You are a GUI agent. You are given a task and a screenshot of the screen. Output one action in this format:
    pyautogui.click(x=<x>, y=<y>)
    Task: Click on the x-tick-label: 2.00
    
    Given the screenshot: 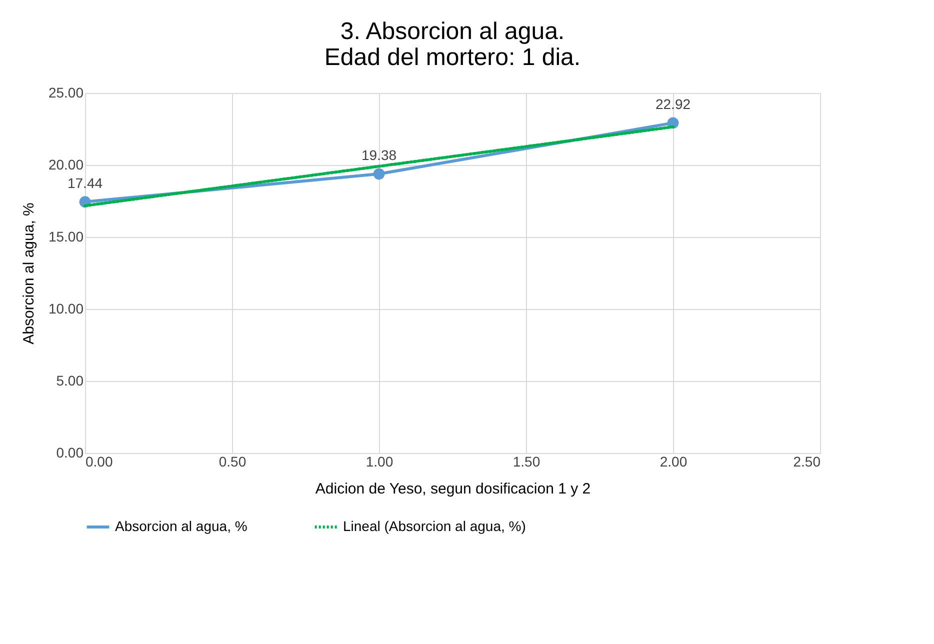 What is the action you would take?
    pyautogui.click(x=674, y=462)
    